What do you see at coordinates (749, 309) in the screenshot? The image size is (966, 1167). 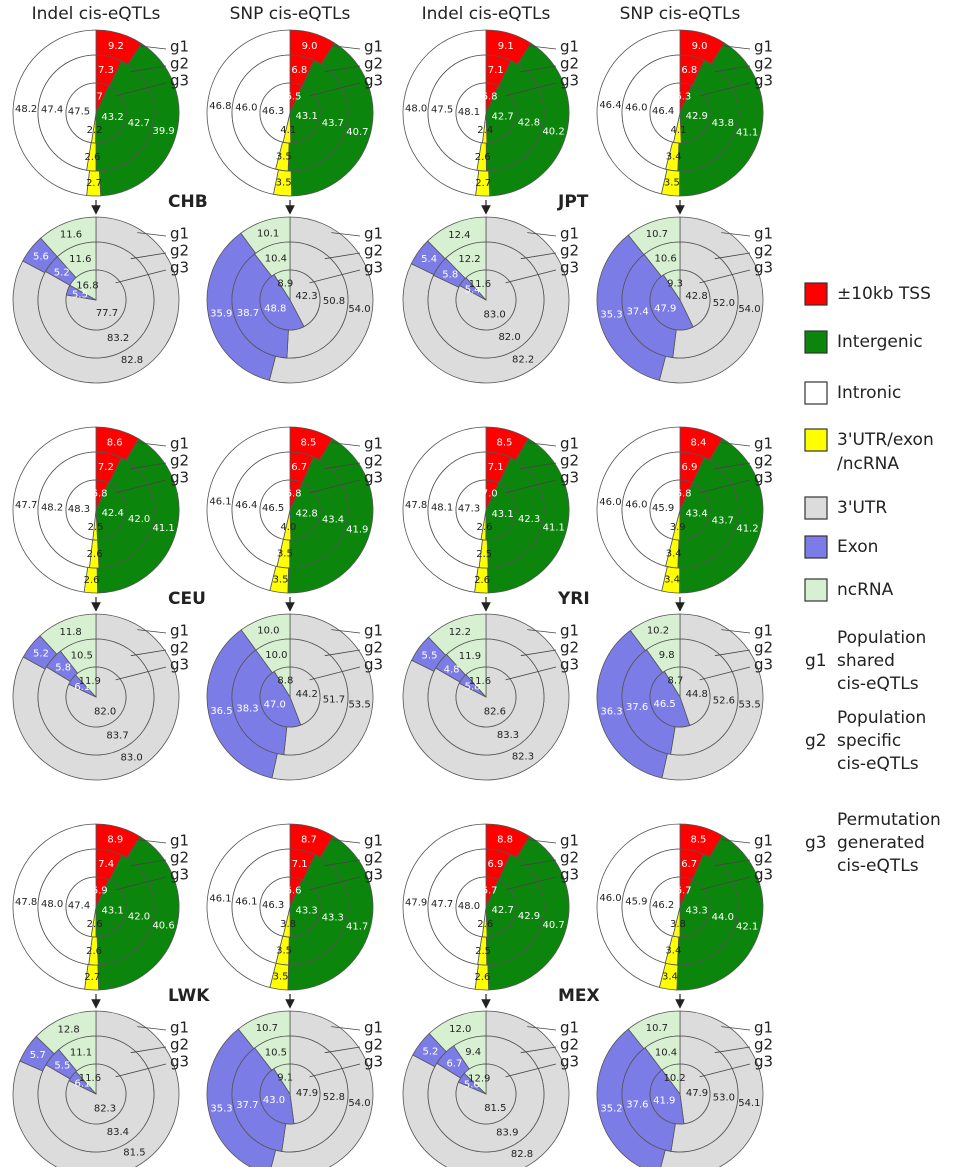 I see `value-label: 54.0` at bounding box center [749, 309].